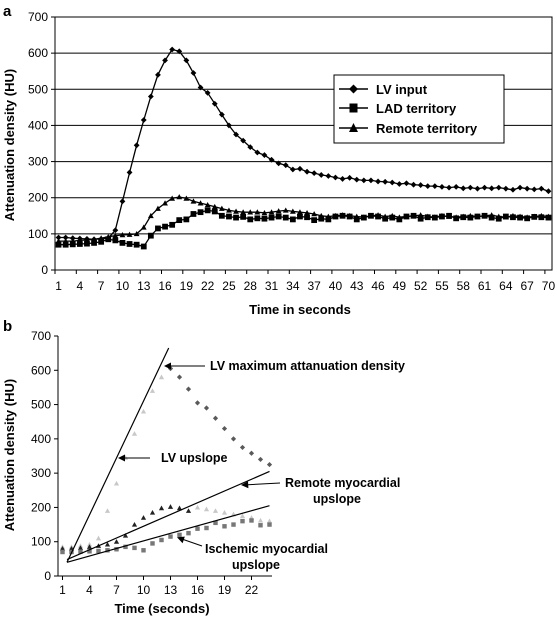  I want to click on arrowhead-lv-max, so click(167, 366).